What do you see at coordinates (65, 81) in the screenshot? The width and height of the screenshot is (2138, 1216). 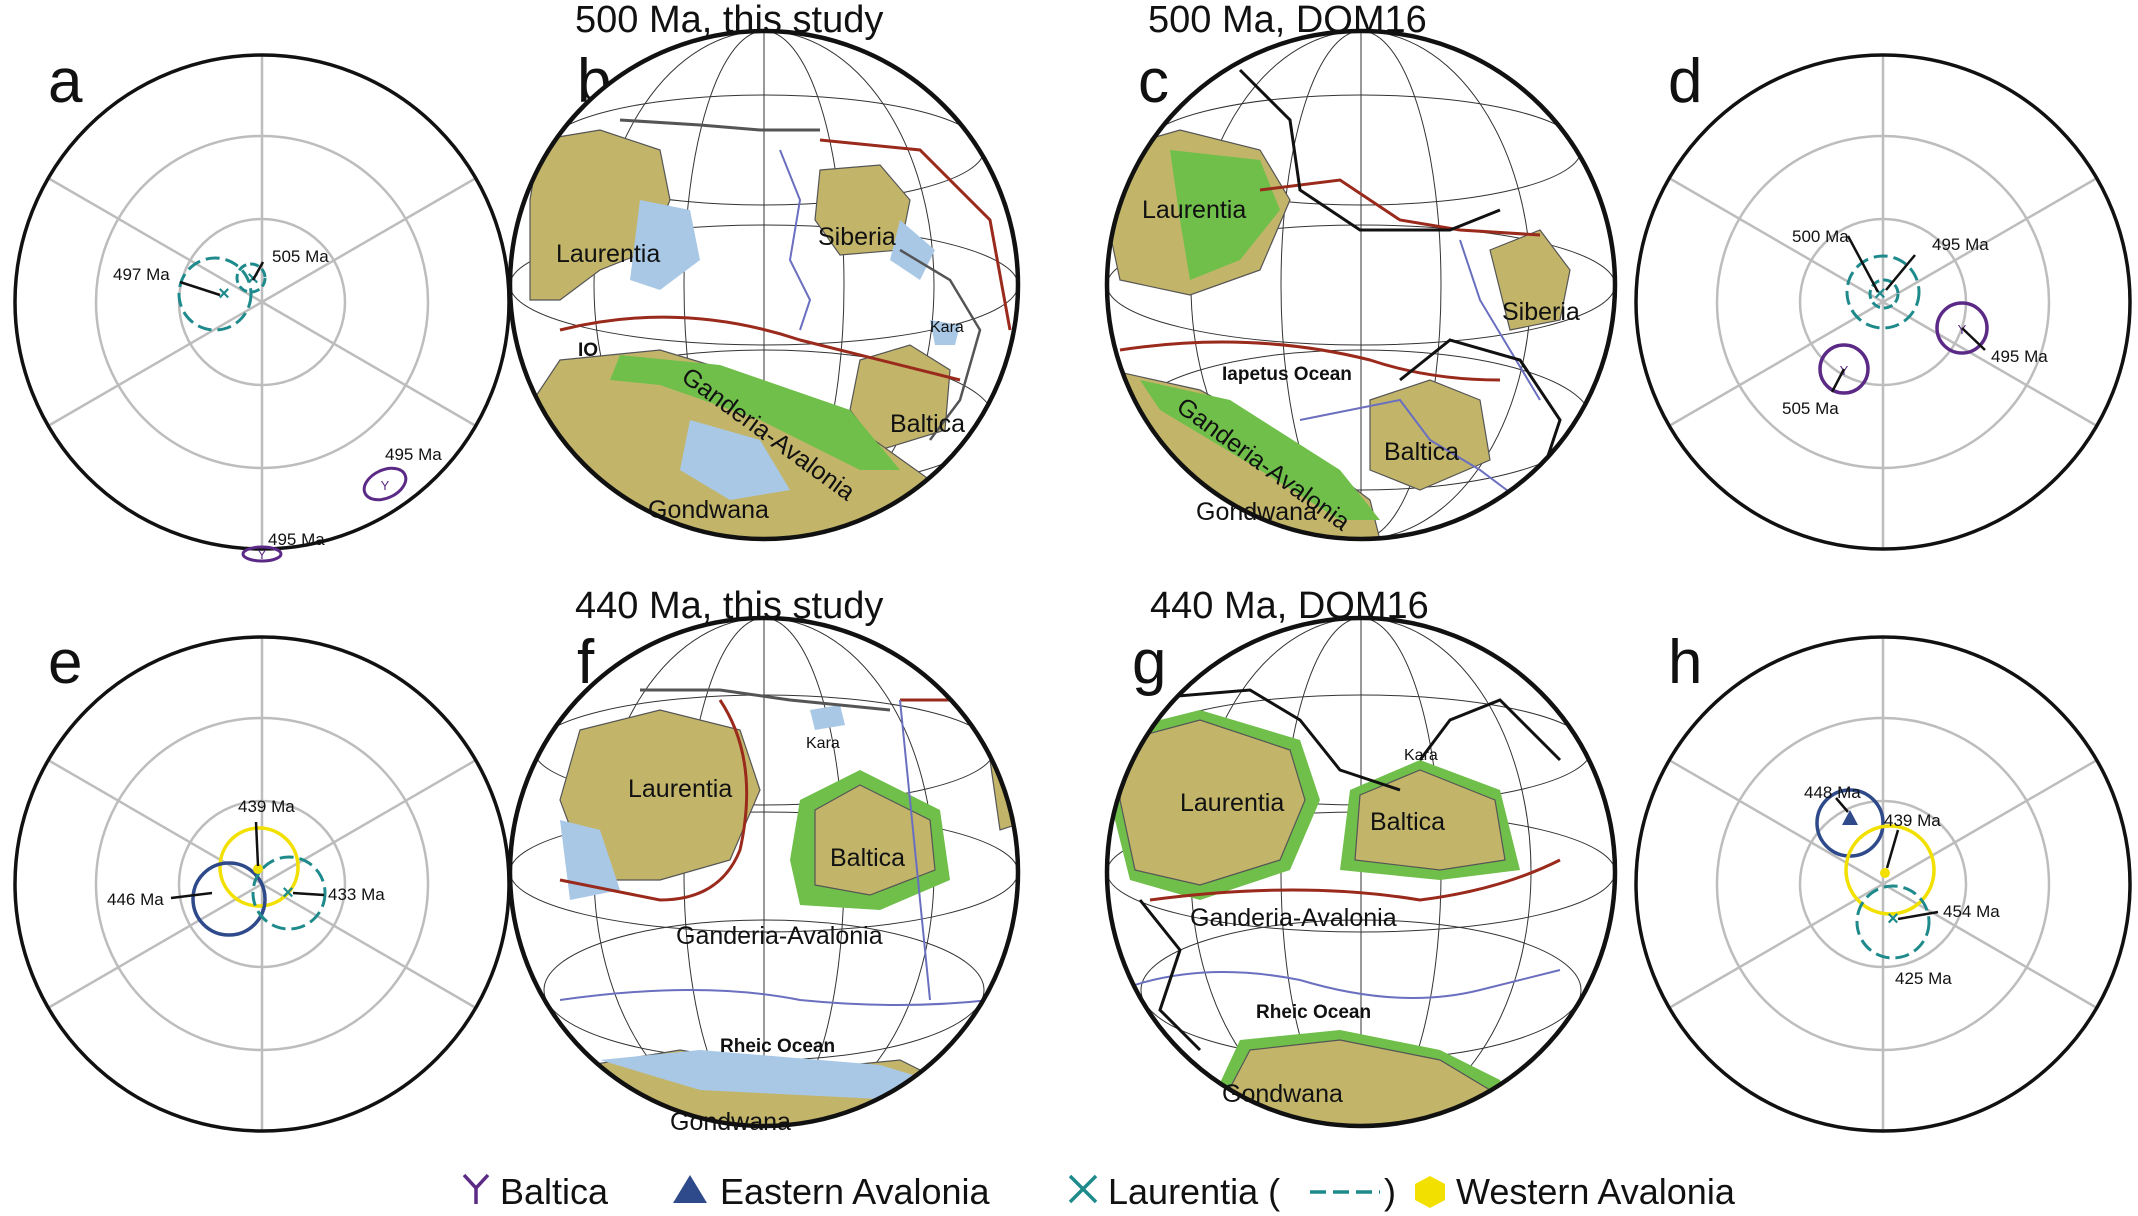 I see `panel-letter-a: a` at bounding box center [65, 81].